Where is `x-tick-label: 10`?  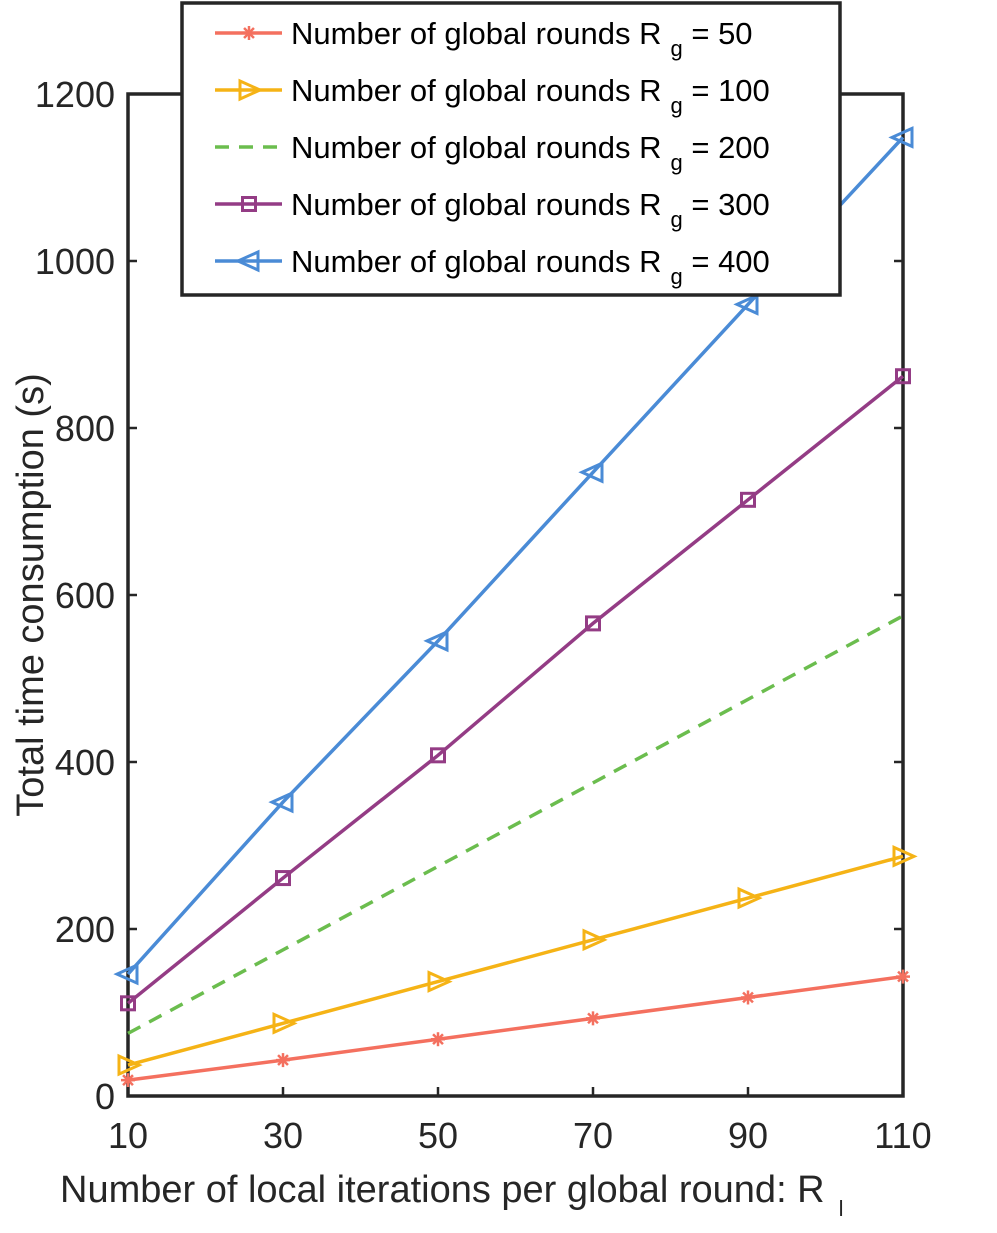
x-tick-label: 10 is located at coordinates (128, 1135).